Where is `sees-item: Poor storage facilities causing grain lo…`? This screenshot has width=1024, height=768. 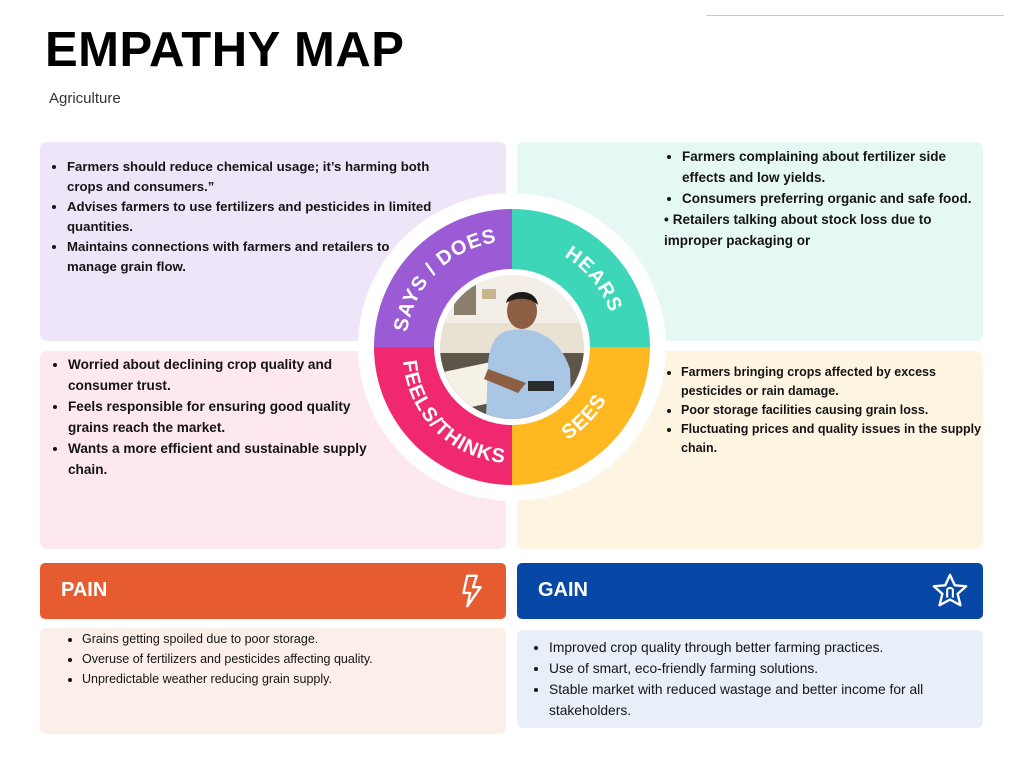 sees-item: Poor storage facilities causing grain lo… is located at coordinates (836, 410).